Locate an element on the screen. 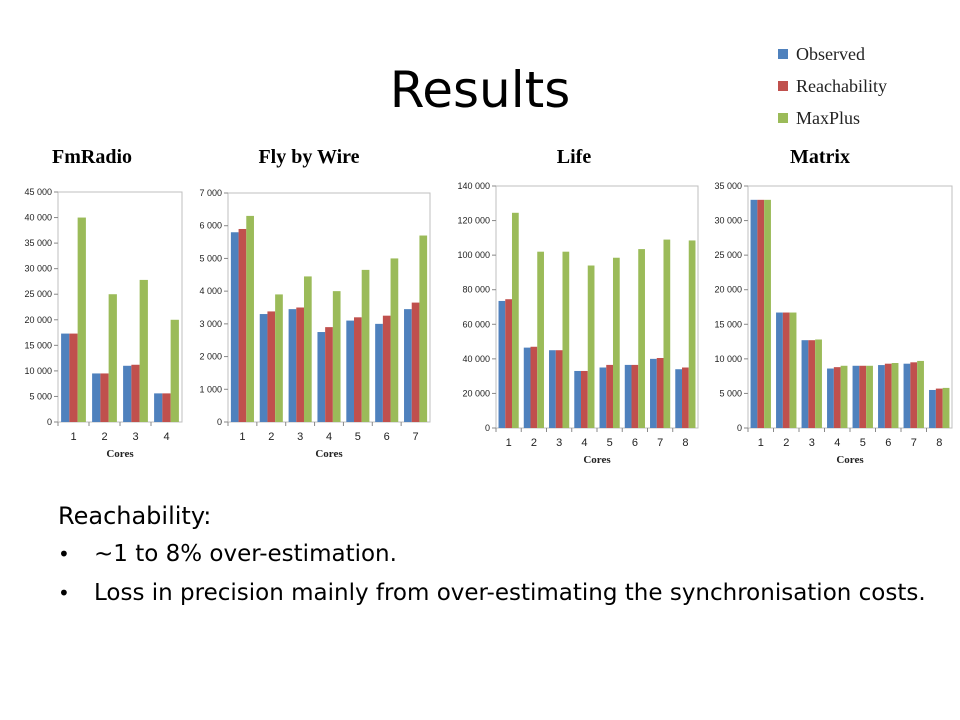 Image resolution: width=960 pixels, height=720 pixels. legend-item-maxplus: MaxPlus is located at coordinates (832, 118).